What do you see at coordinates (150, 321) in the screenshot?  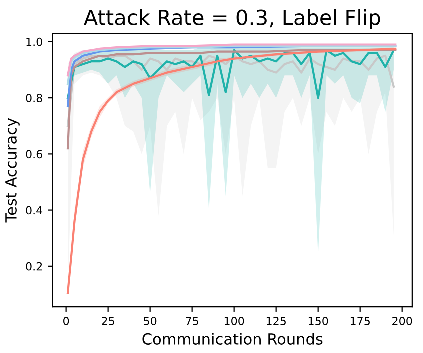 I see `x-tick-label: 50` at bounding box center [150, 321].